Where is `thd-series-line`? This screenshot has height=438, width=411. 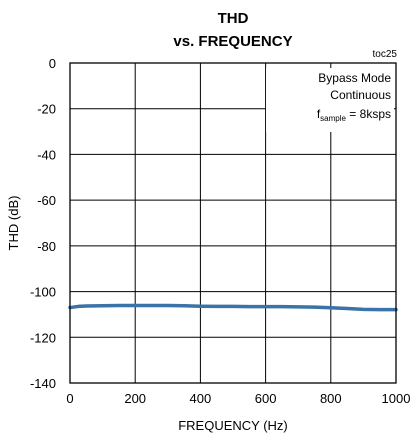 thd-series-line is located at coordinates (233, 307).